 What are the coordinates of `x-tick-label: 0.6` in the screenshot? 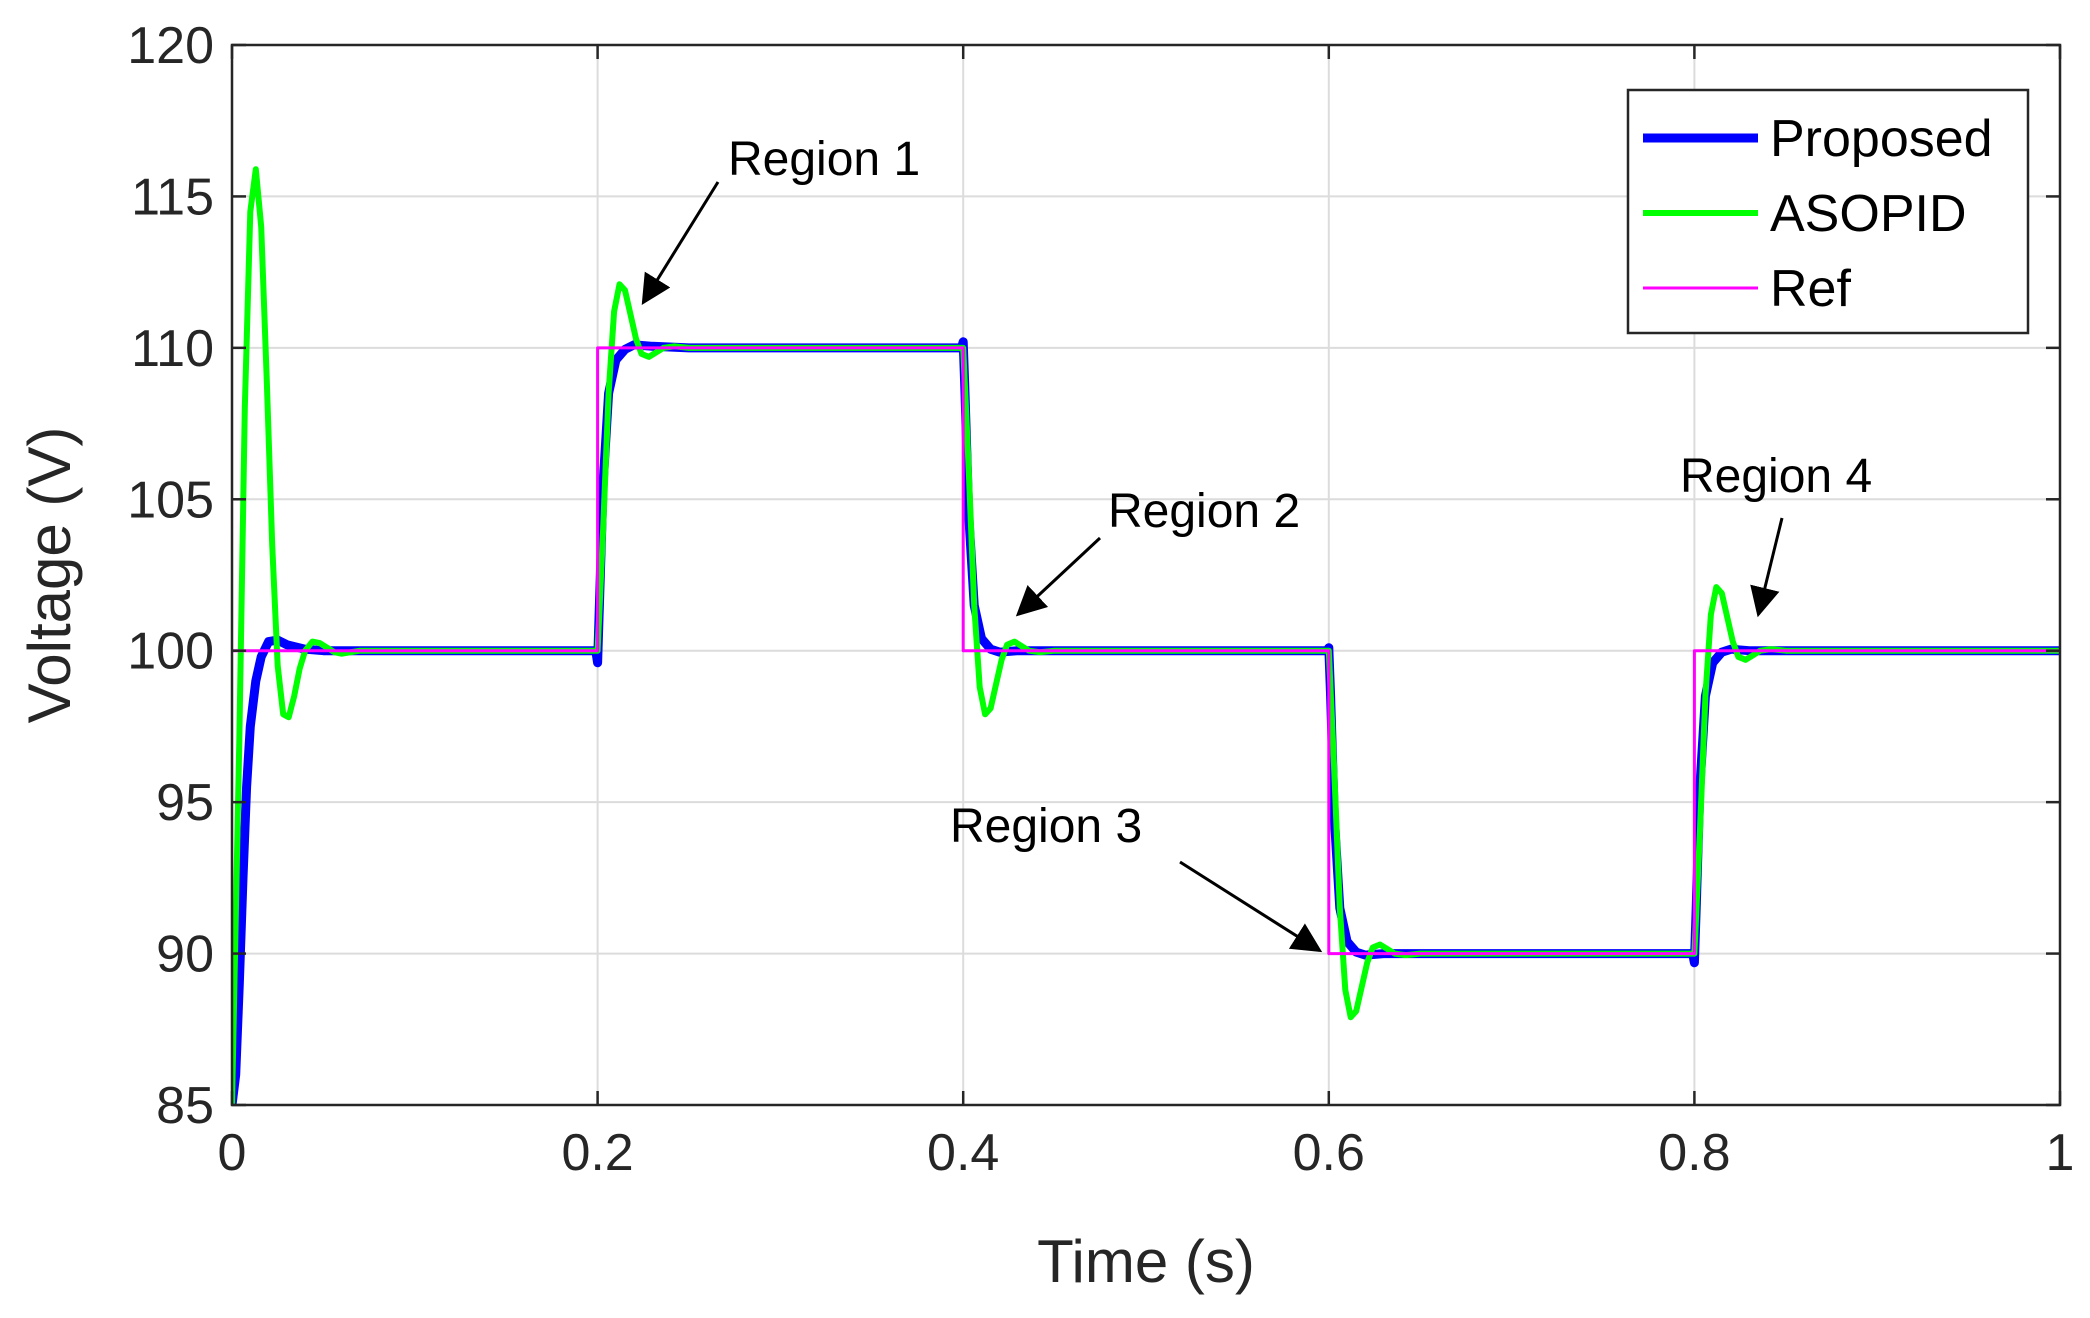 It's located at (1329, 1153).